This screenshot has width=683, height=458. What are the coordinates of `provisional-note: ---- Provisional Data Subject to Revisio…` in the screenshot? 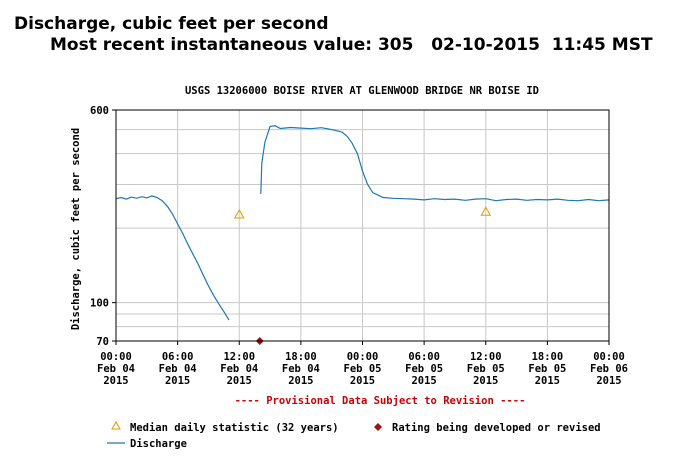 It's located at (380, 401).